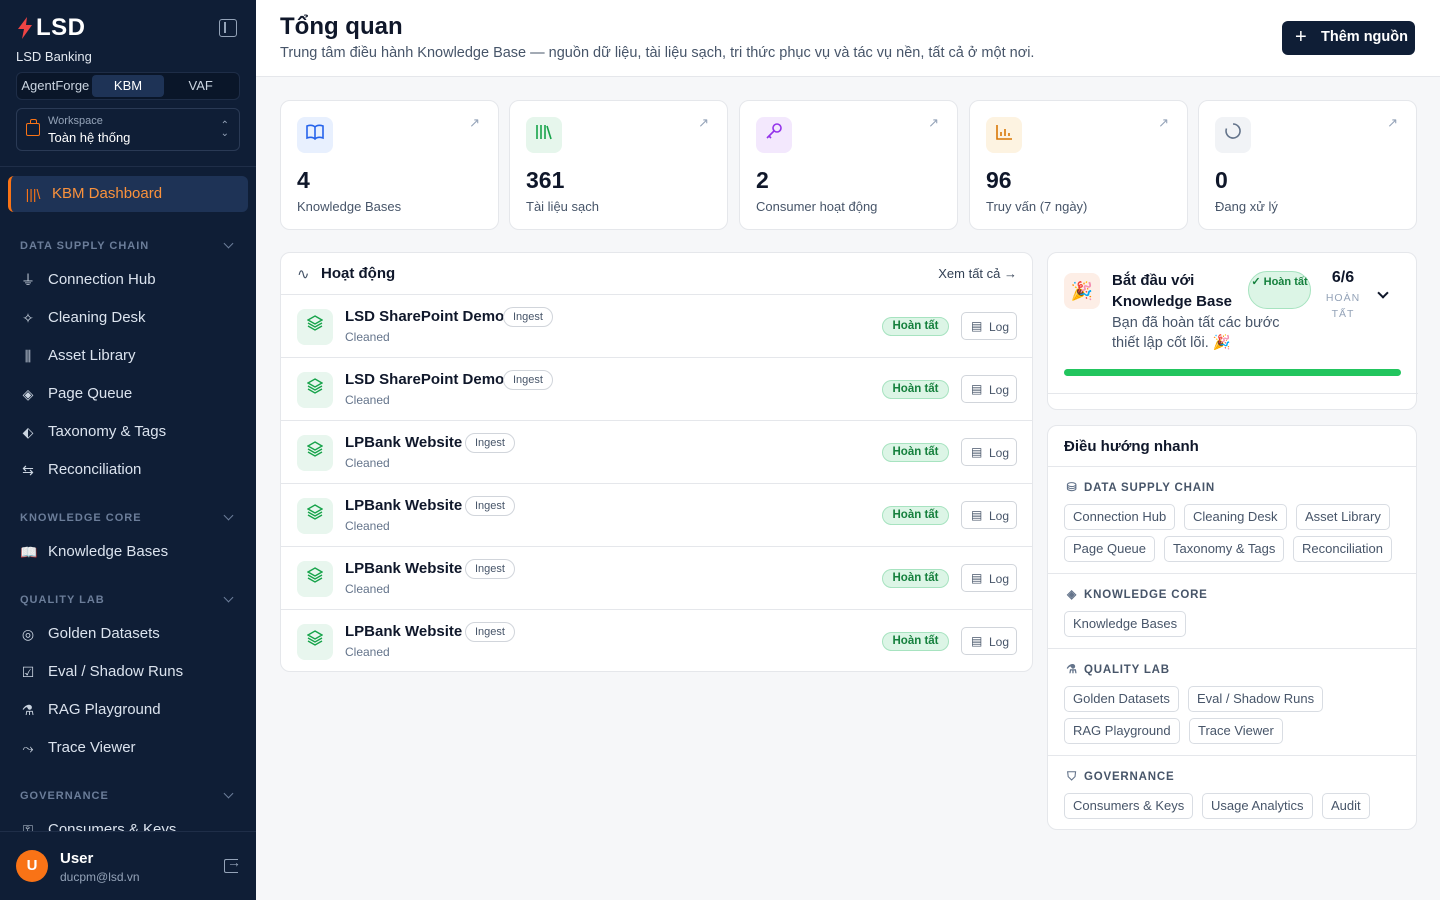  What do you see at coordinates (1078, 165) in the screenshot?
I see `stat-card-queries: ↗ 96 Truy vấn (7 ngày)` at bounding box center [1078, 165].